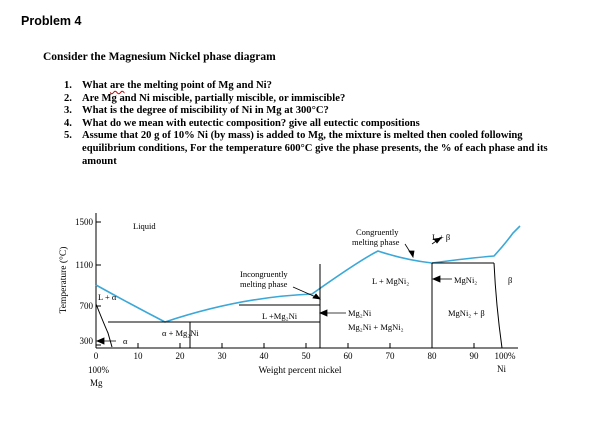  What do you see at coordinates (68, 123) in the screenshot?
I see `question-number: 4.` at bounding box center [68, 123].